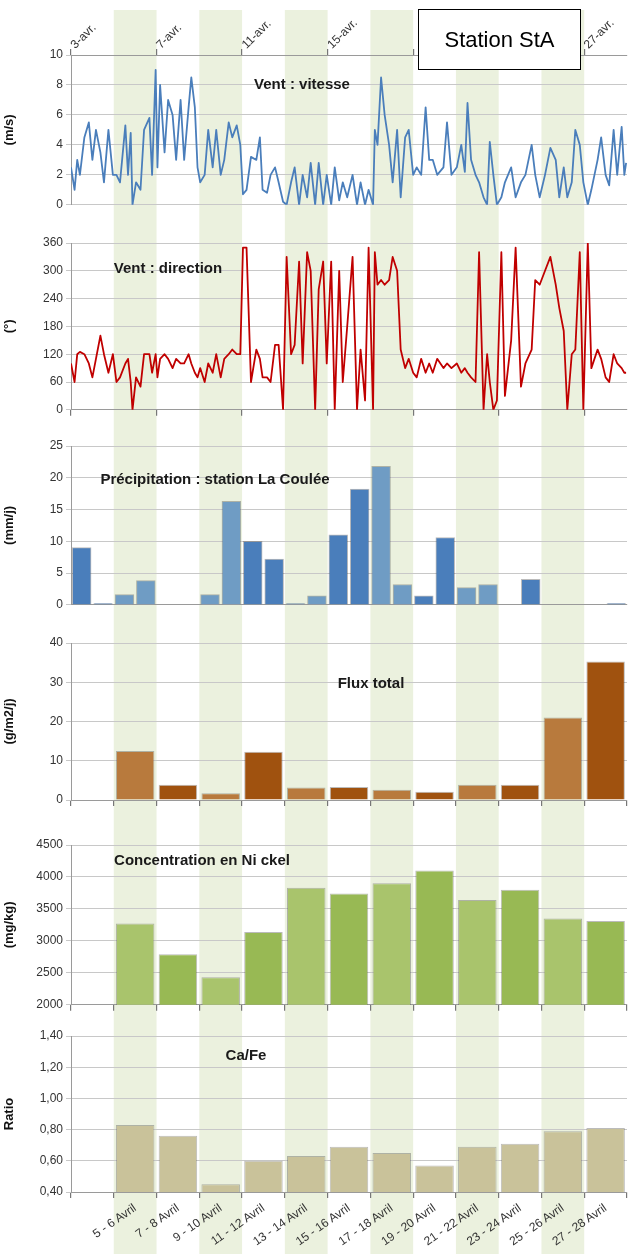  I want to click on y-tick-label: 1,00, so click(51, 1097).